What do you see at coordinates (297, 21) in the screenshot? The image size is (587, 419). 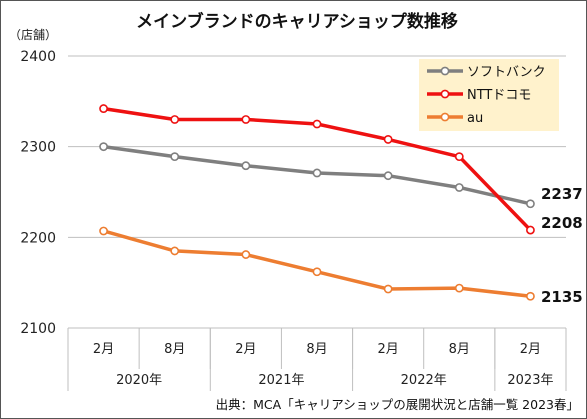 I see `chart-title: メインブランドのキャリアショップ数推移` at bounding box center [297, 21].